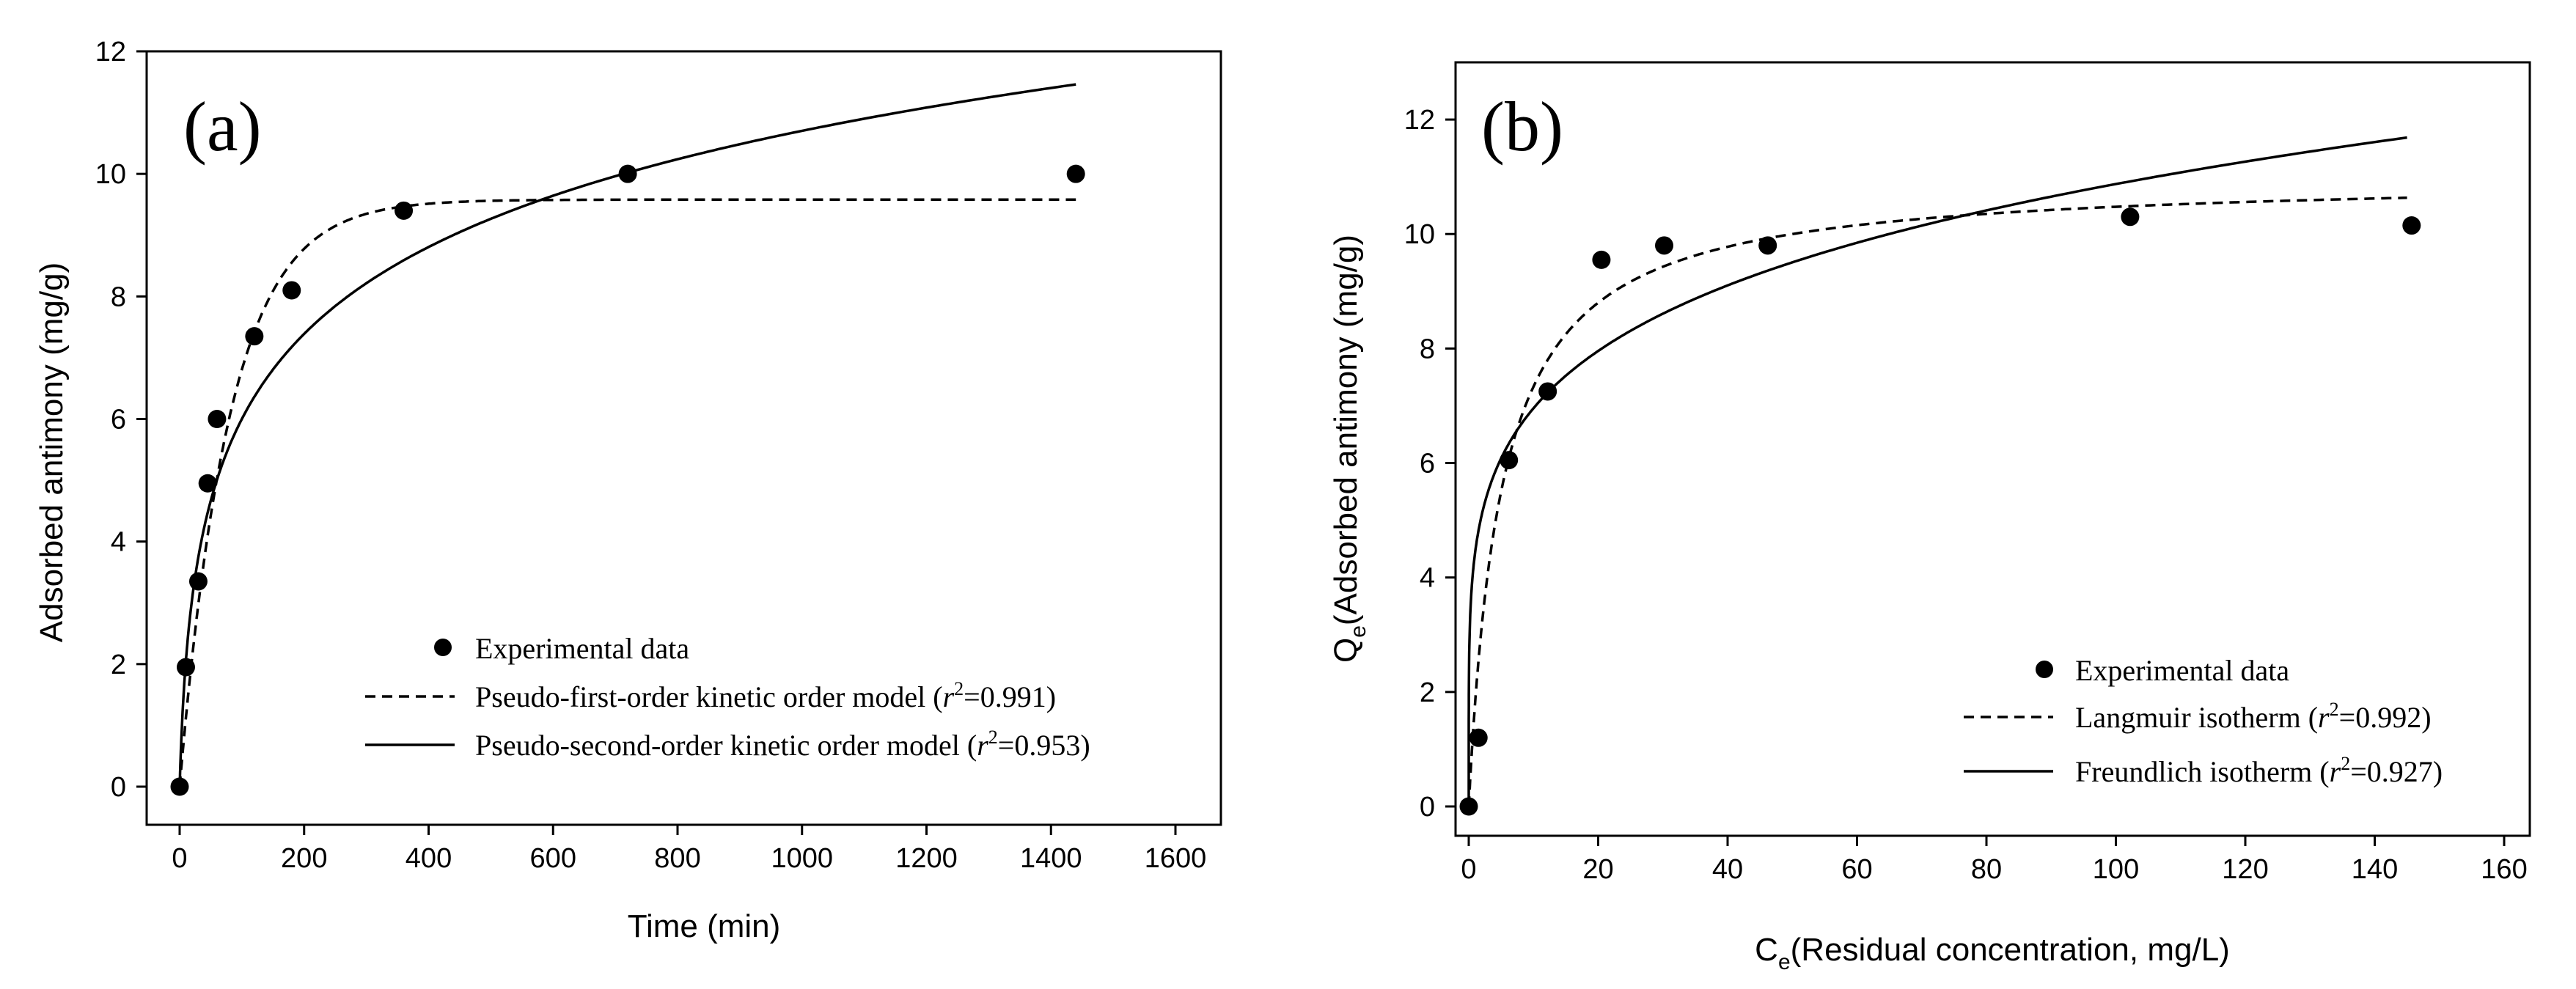 The width and height of the screenshot is (2576, 989). Describe the element at coordinates (705, 926) in the screenshot. I see `panel-a-x-axis-title: Time (min)` at that location.